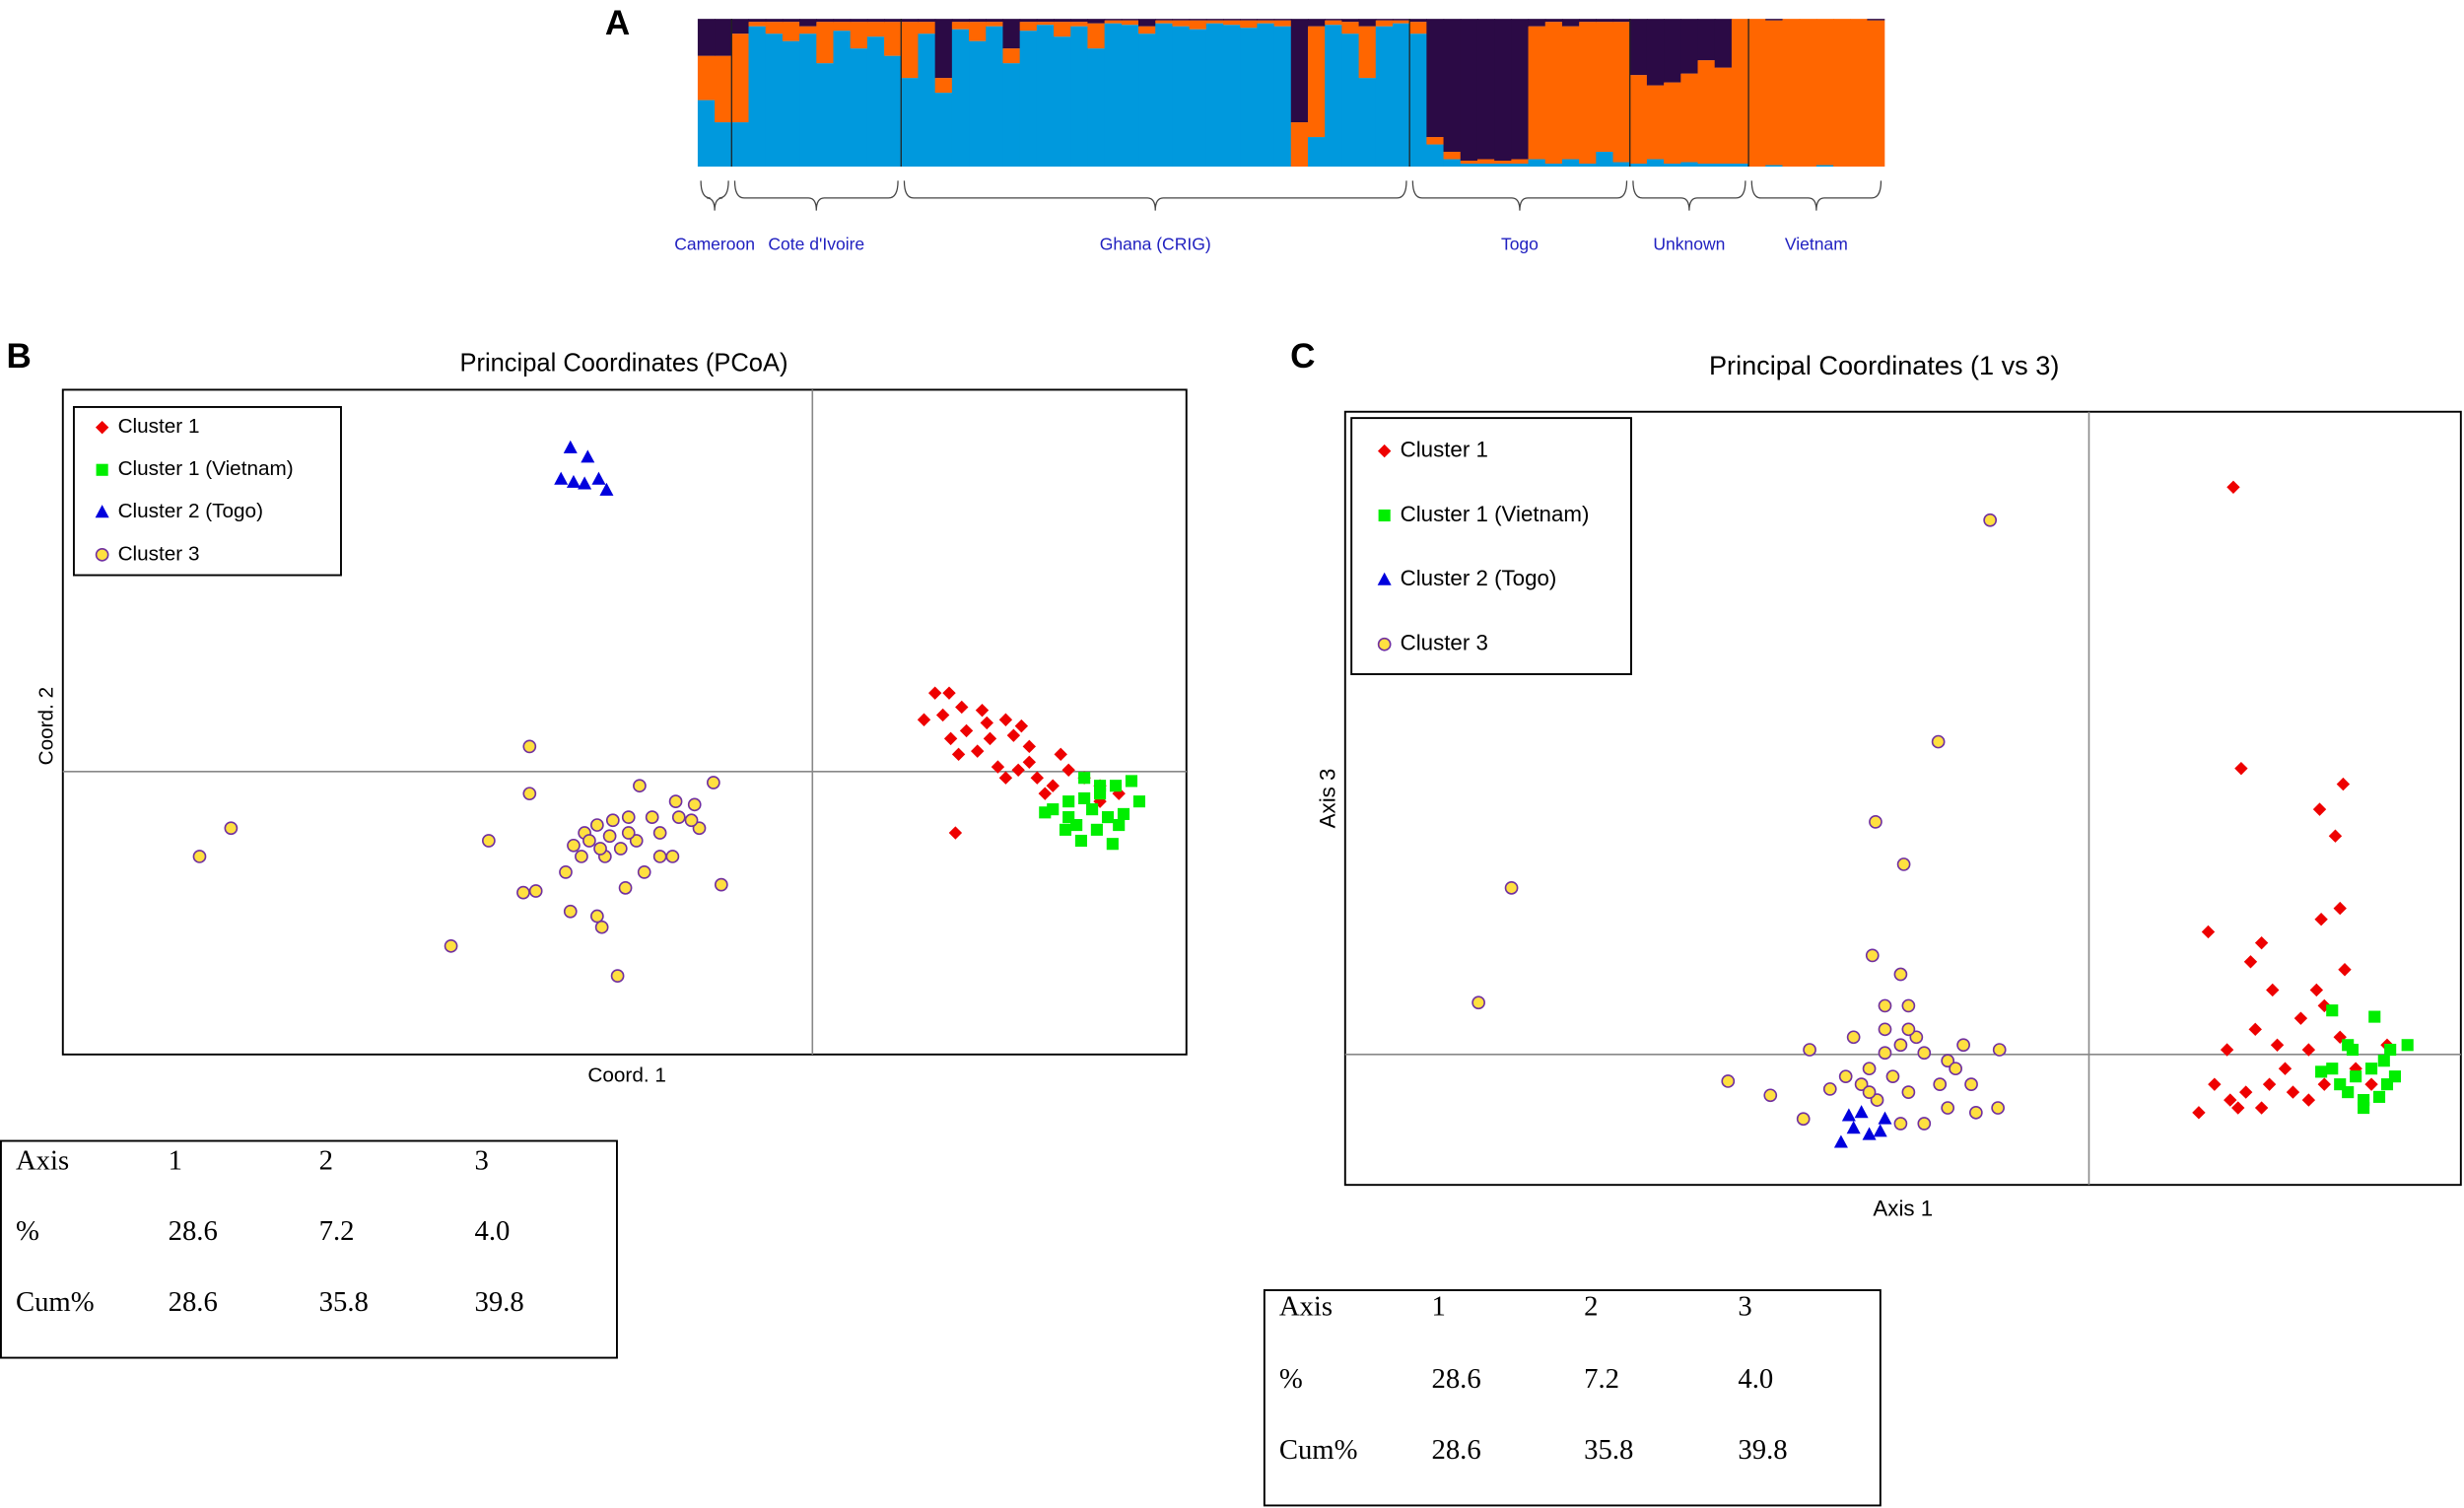  Describe the element at coordinates (1306, 1307) in the screenshot. I see `table-cell: Axis` at that location.